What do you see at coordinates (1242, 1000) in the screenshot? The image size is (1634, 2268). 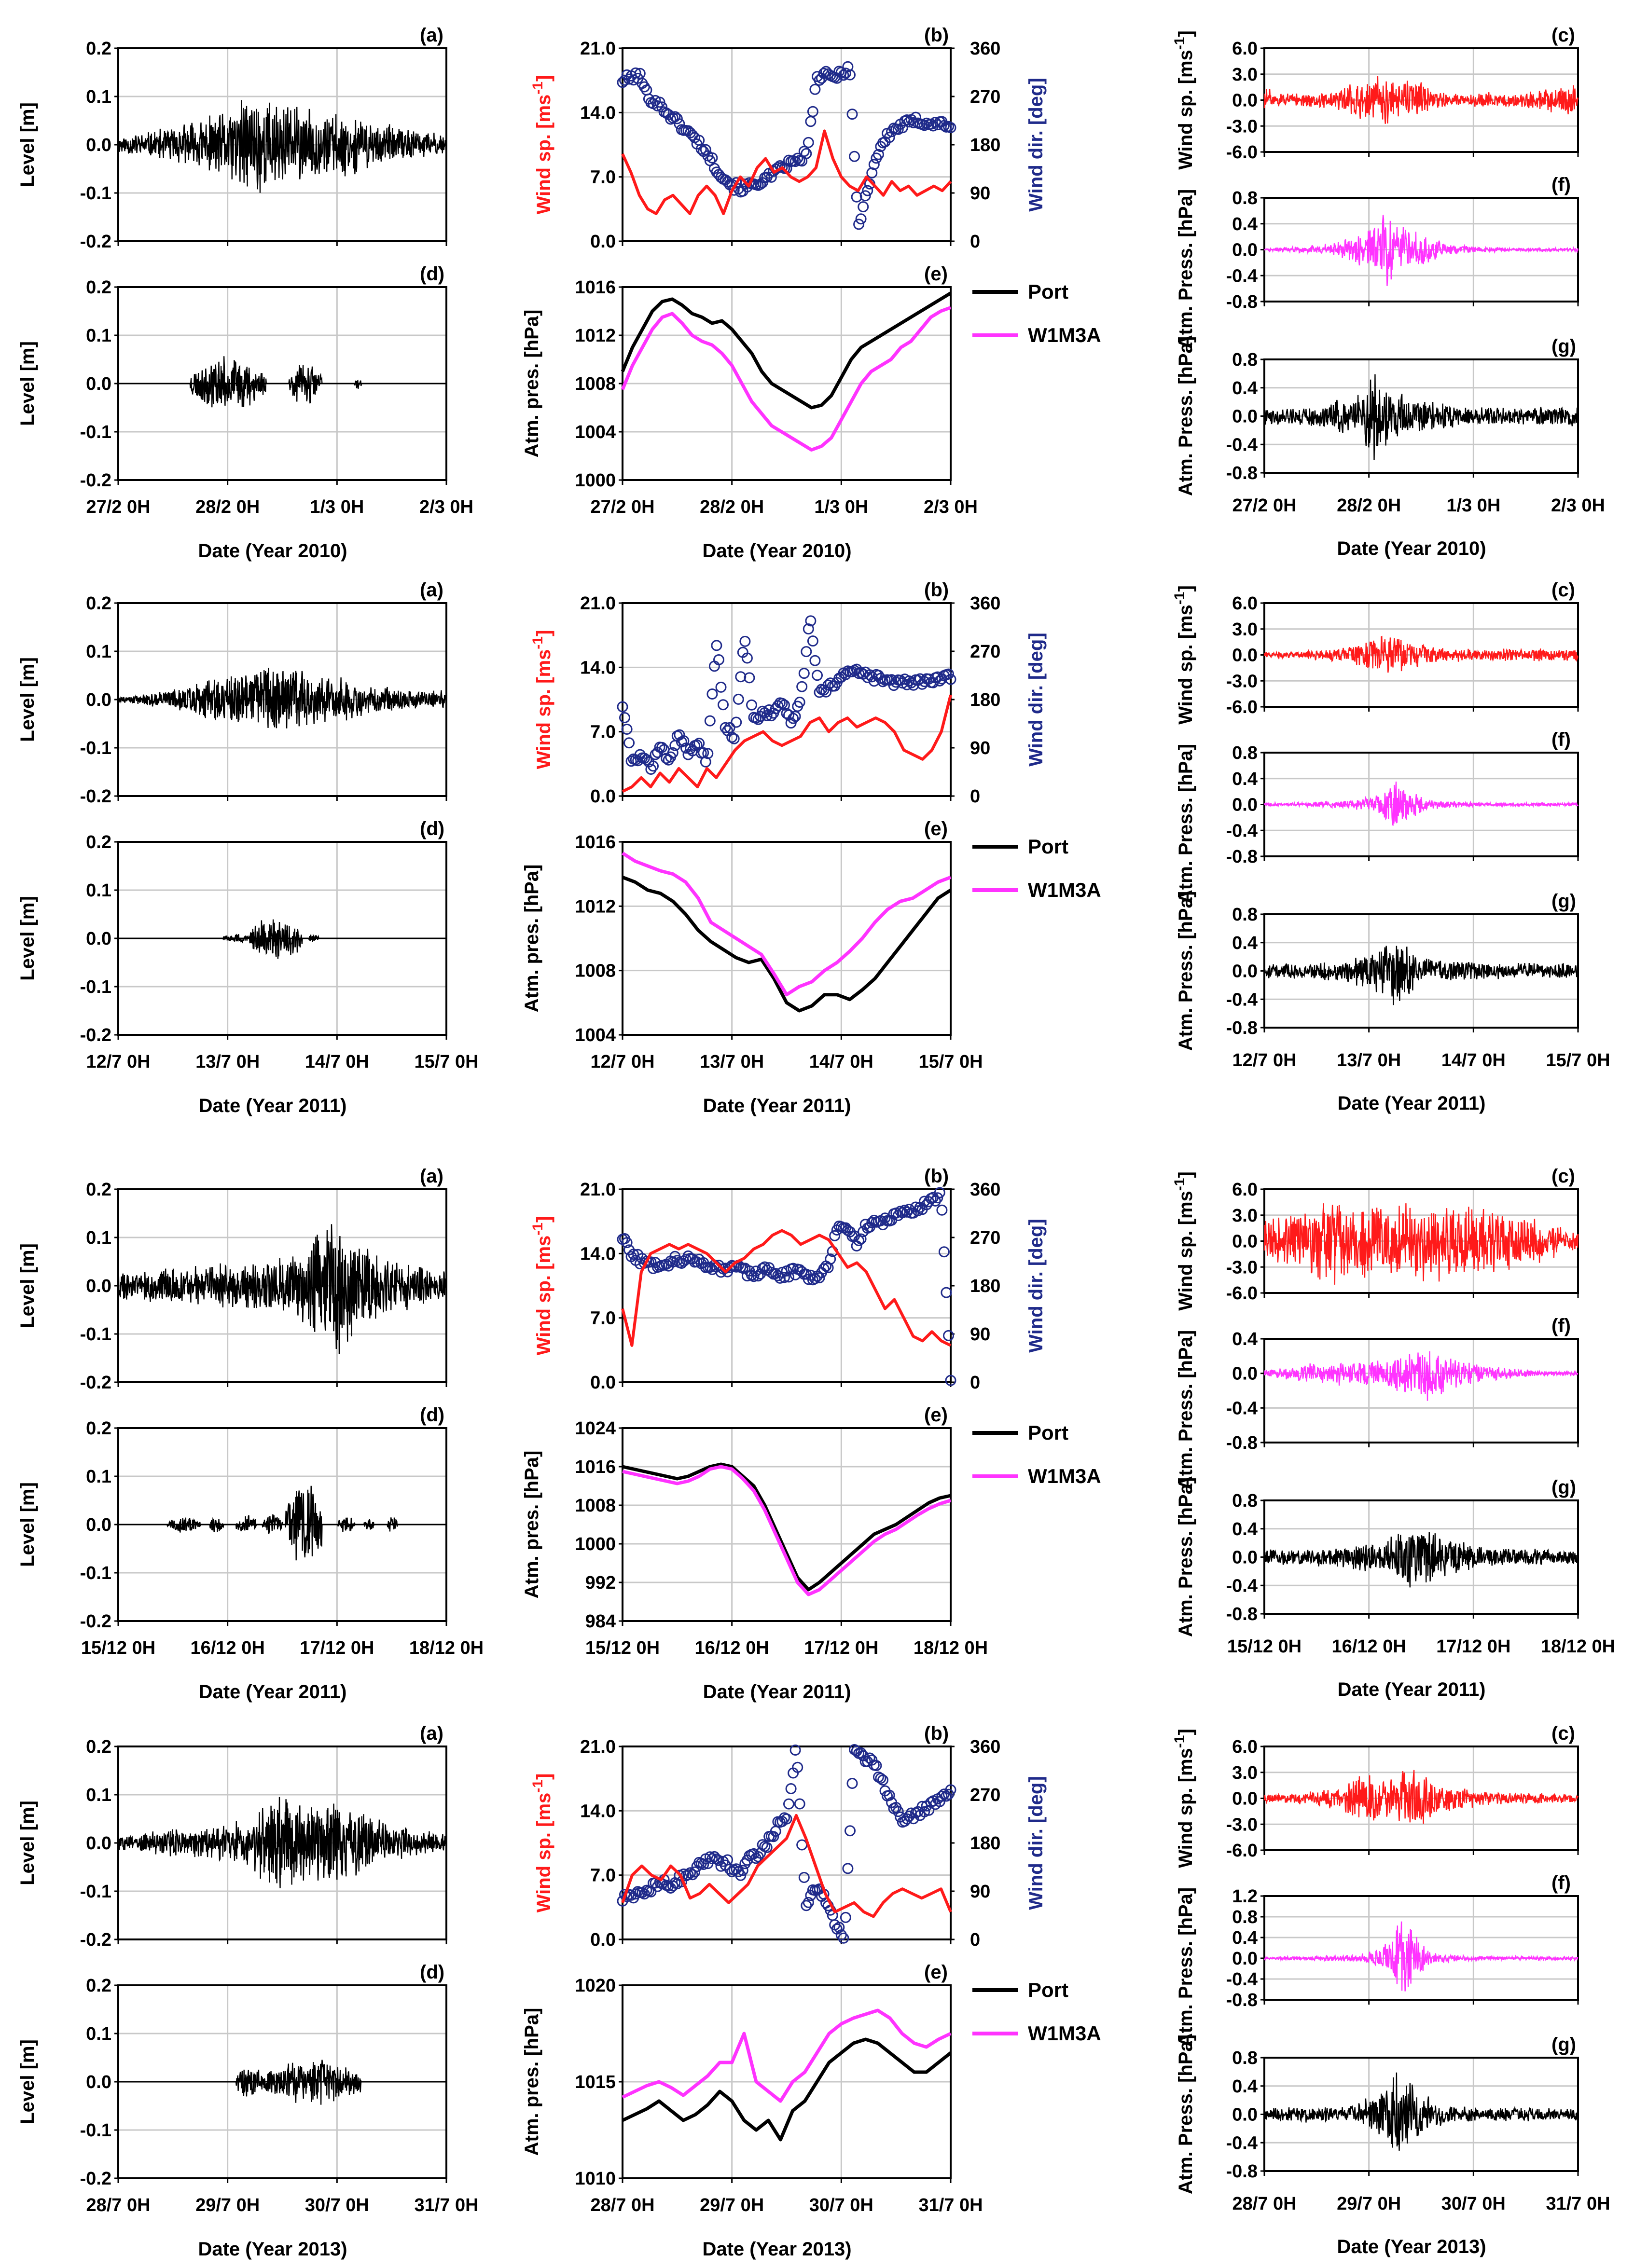 I see `event-2-panel-g-ytick: -0.4` at bounding box center [1242, 1000].